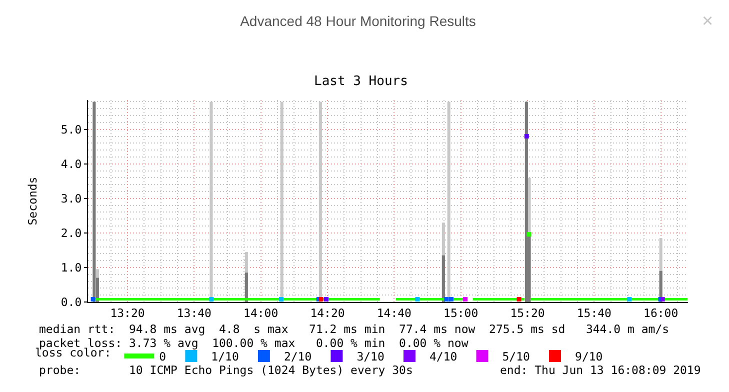  I want to click on legend-label: 2/10, so click(298, 356).